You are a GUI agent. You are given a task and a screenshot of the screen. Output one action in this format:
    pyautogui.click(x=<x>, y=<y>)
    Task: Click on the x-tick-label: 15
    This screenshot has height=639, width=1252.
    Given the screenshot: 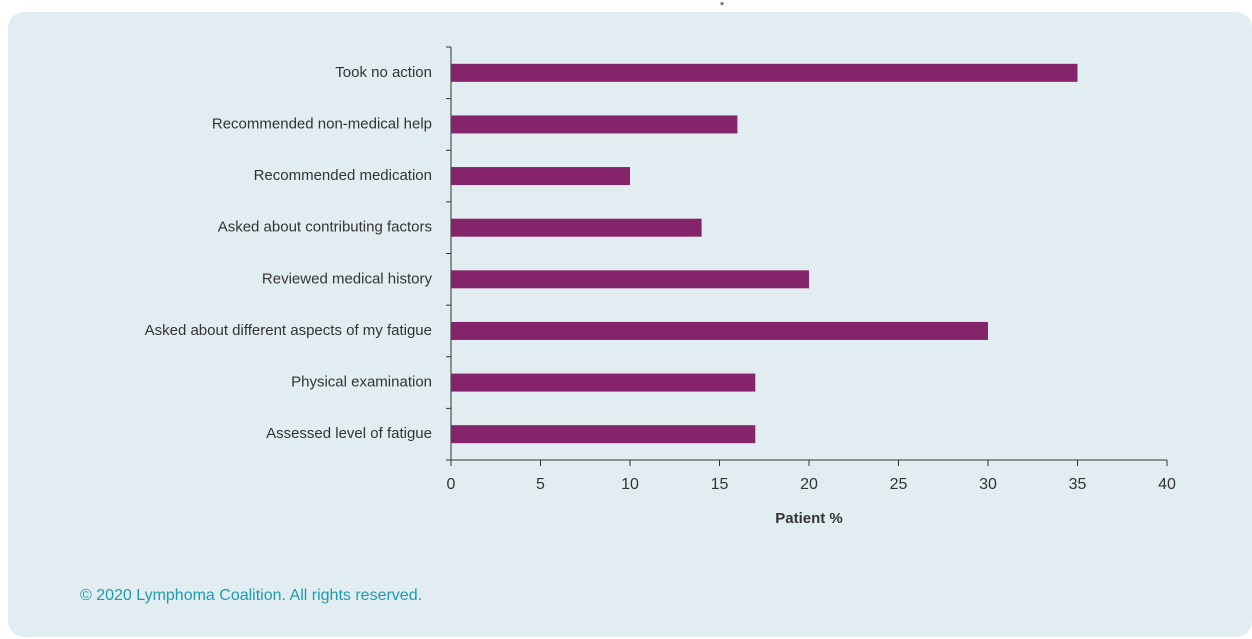 What is the action you would take?
    pyautogui.click(x=720, y=484)
    